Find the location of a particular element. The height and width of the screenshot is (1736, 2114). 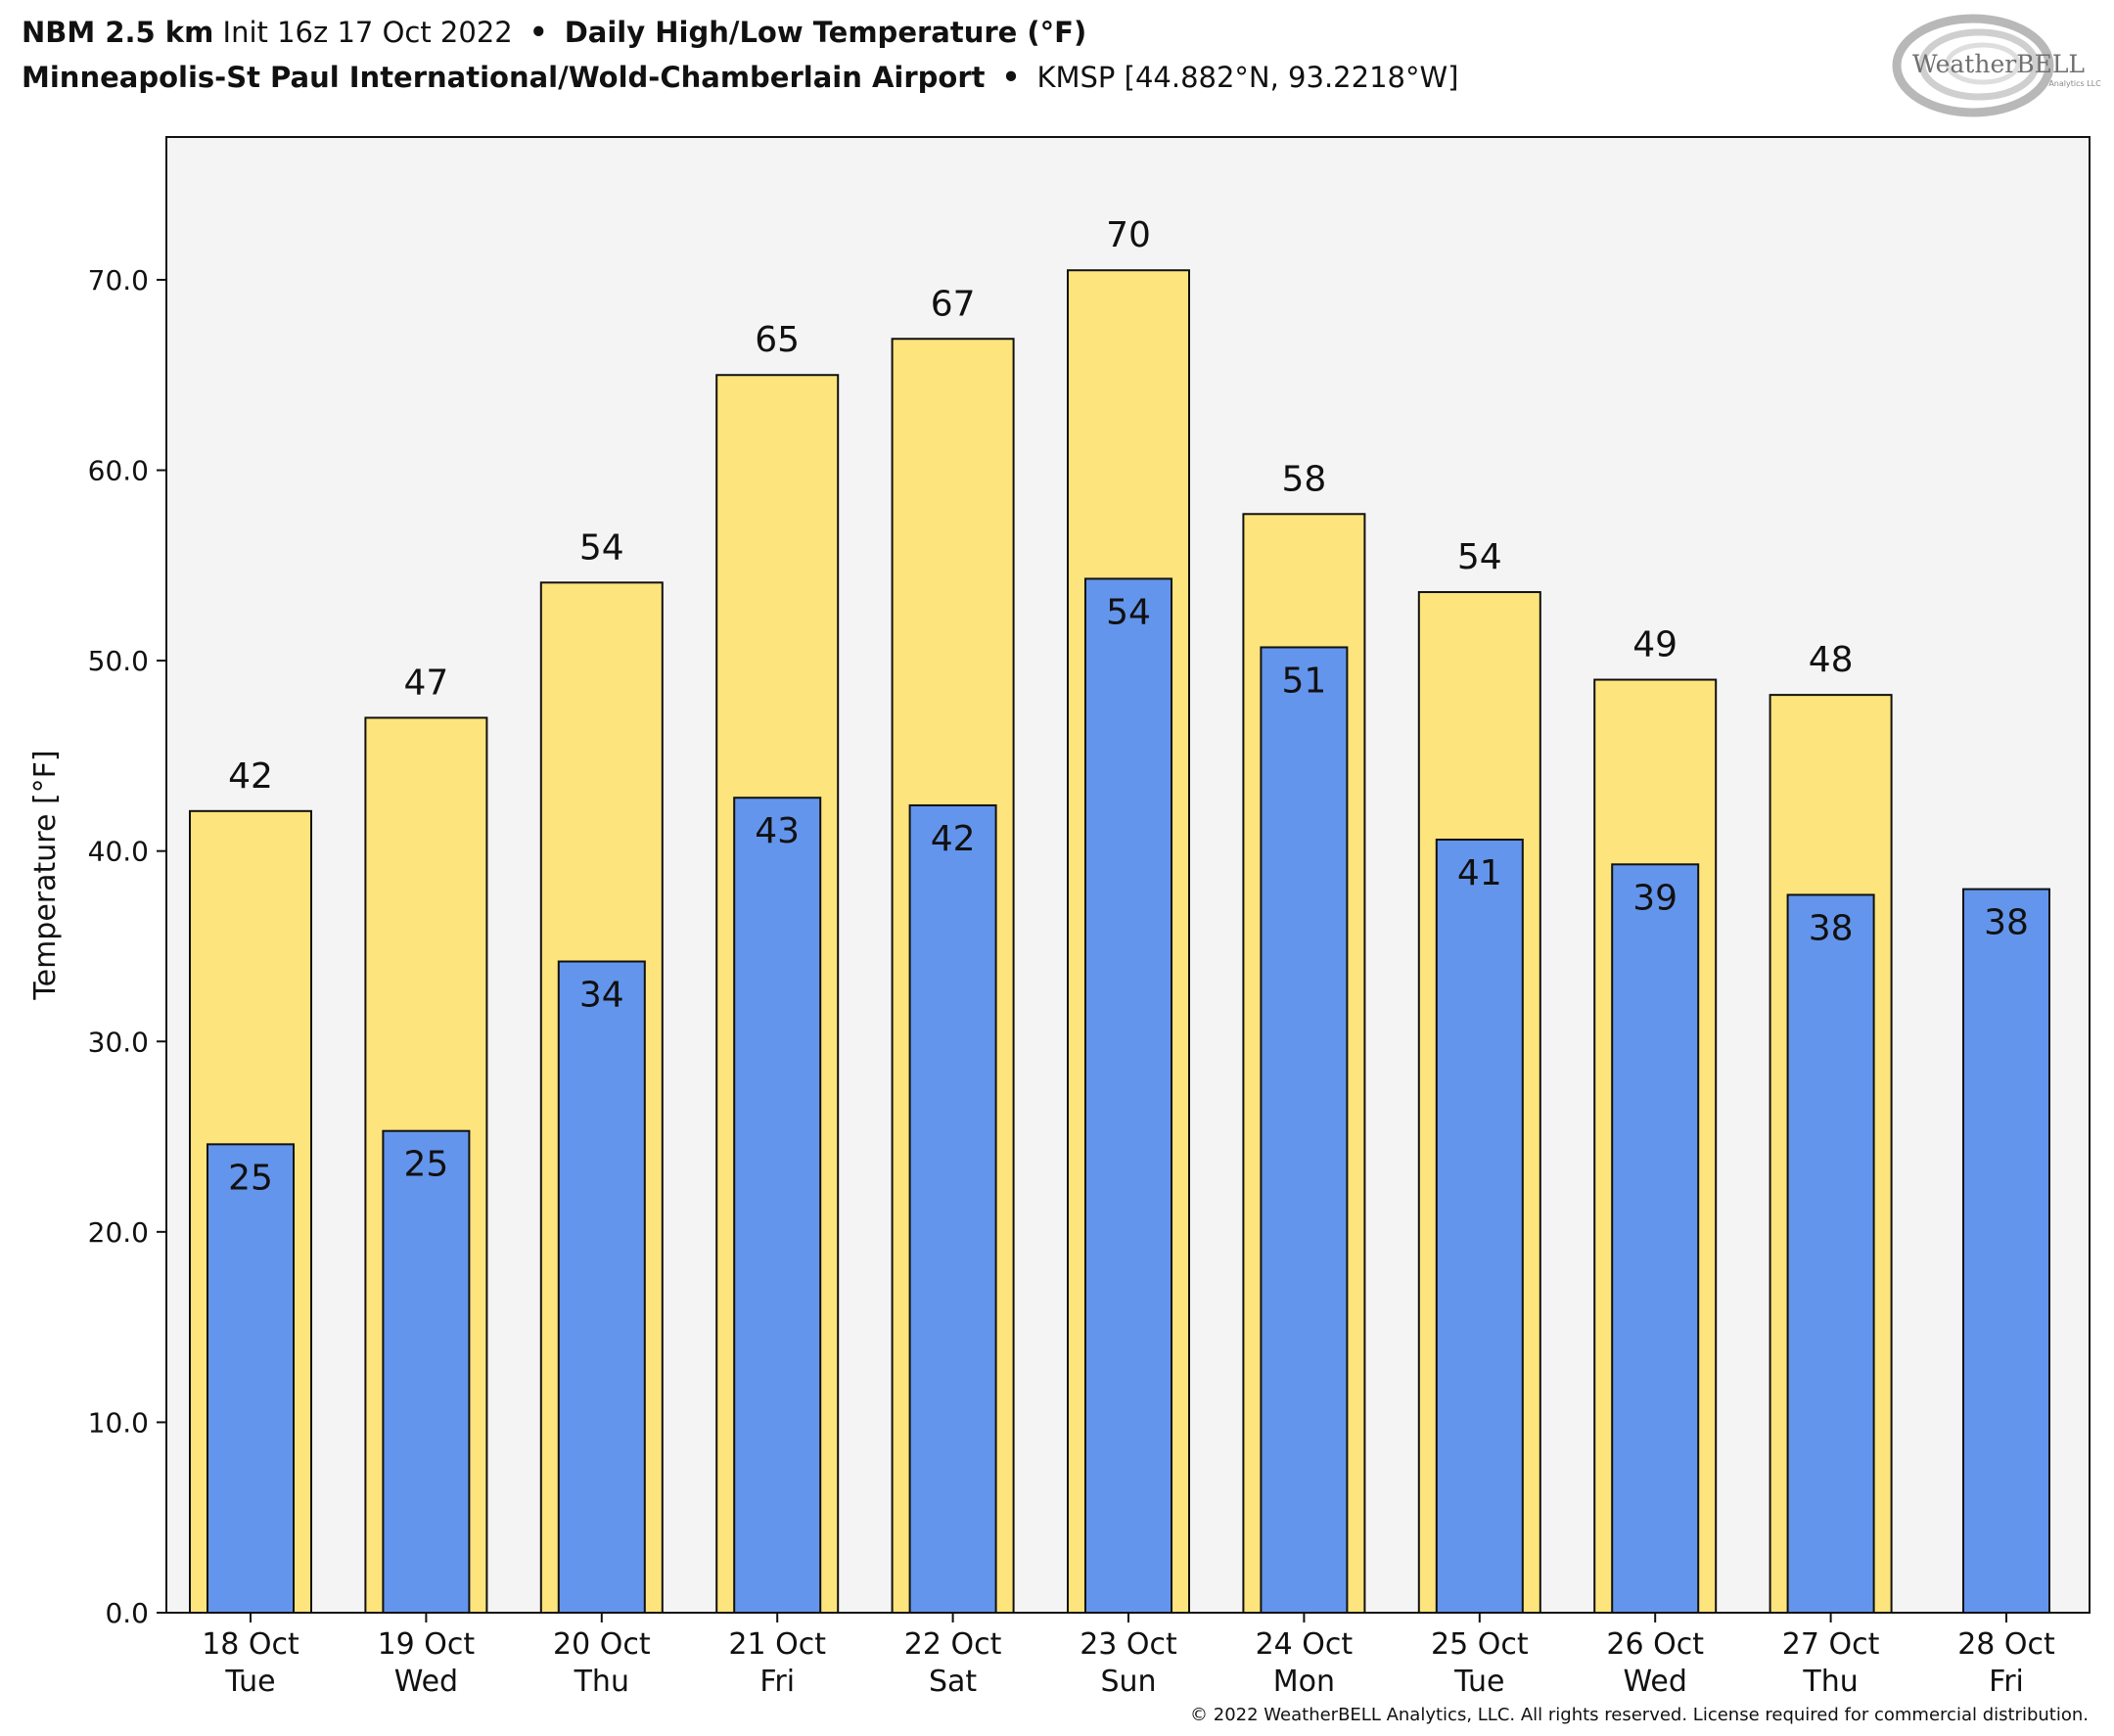

y-tick-label: 50.0 is located at coordinates (119, 661).